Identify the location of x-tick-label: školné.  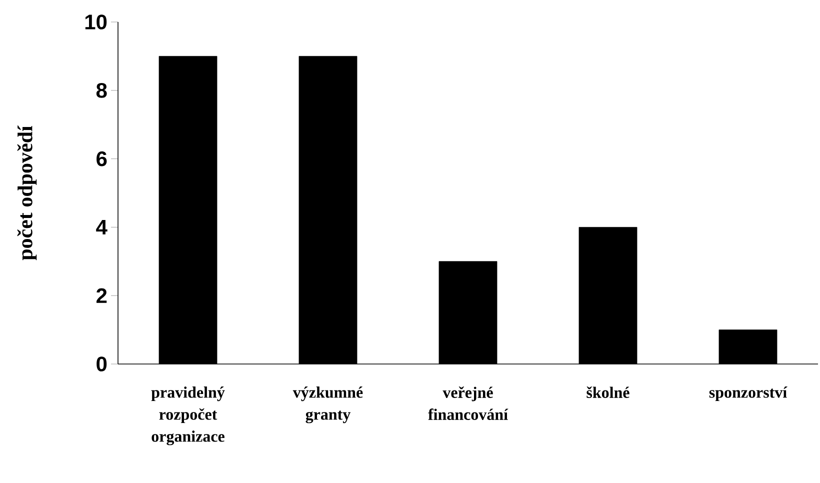
(608, 392).